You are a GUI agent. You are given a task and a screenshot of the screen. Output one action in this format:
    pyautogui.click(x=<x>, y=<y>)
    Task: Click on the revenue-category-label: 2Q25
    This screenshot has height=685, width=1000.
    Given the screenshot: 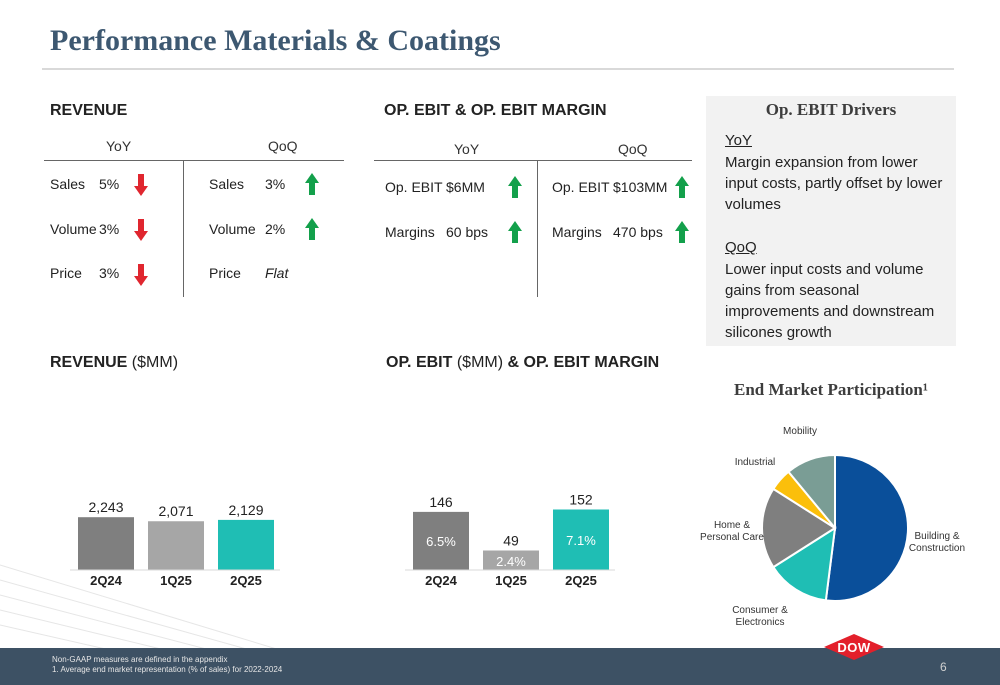 What is the action you would take?
    pyautogui.click(x=246, y=580)
    